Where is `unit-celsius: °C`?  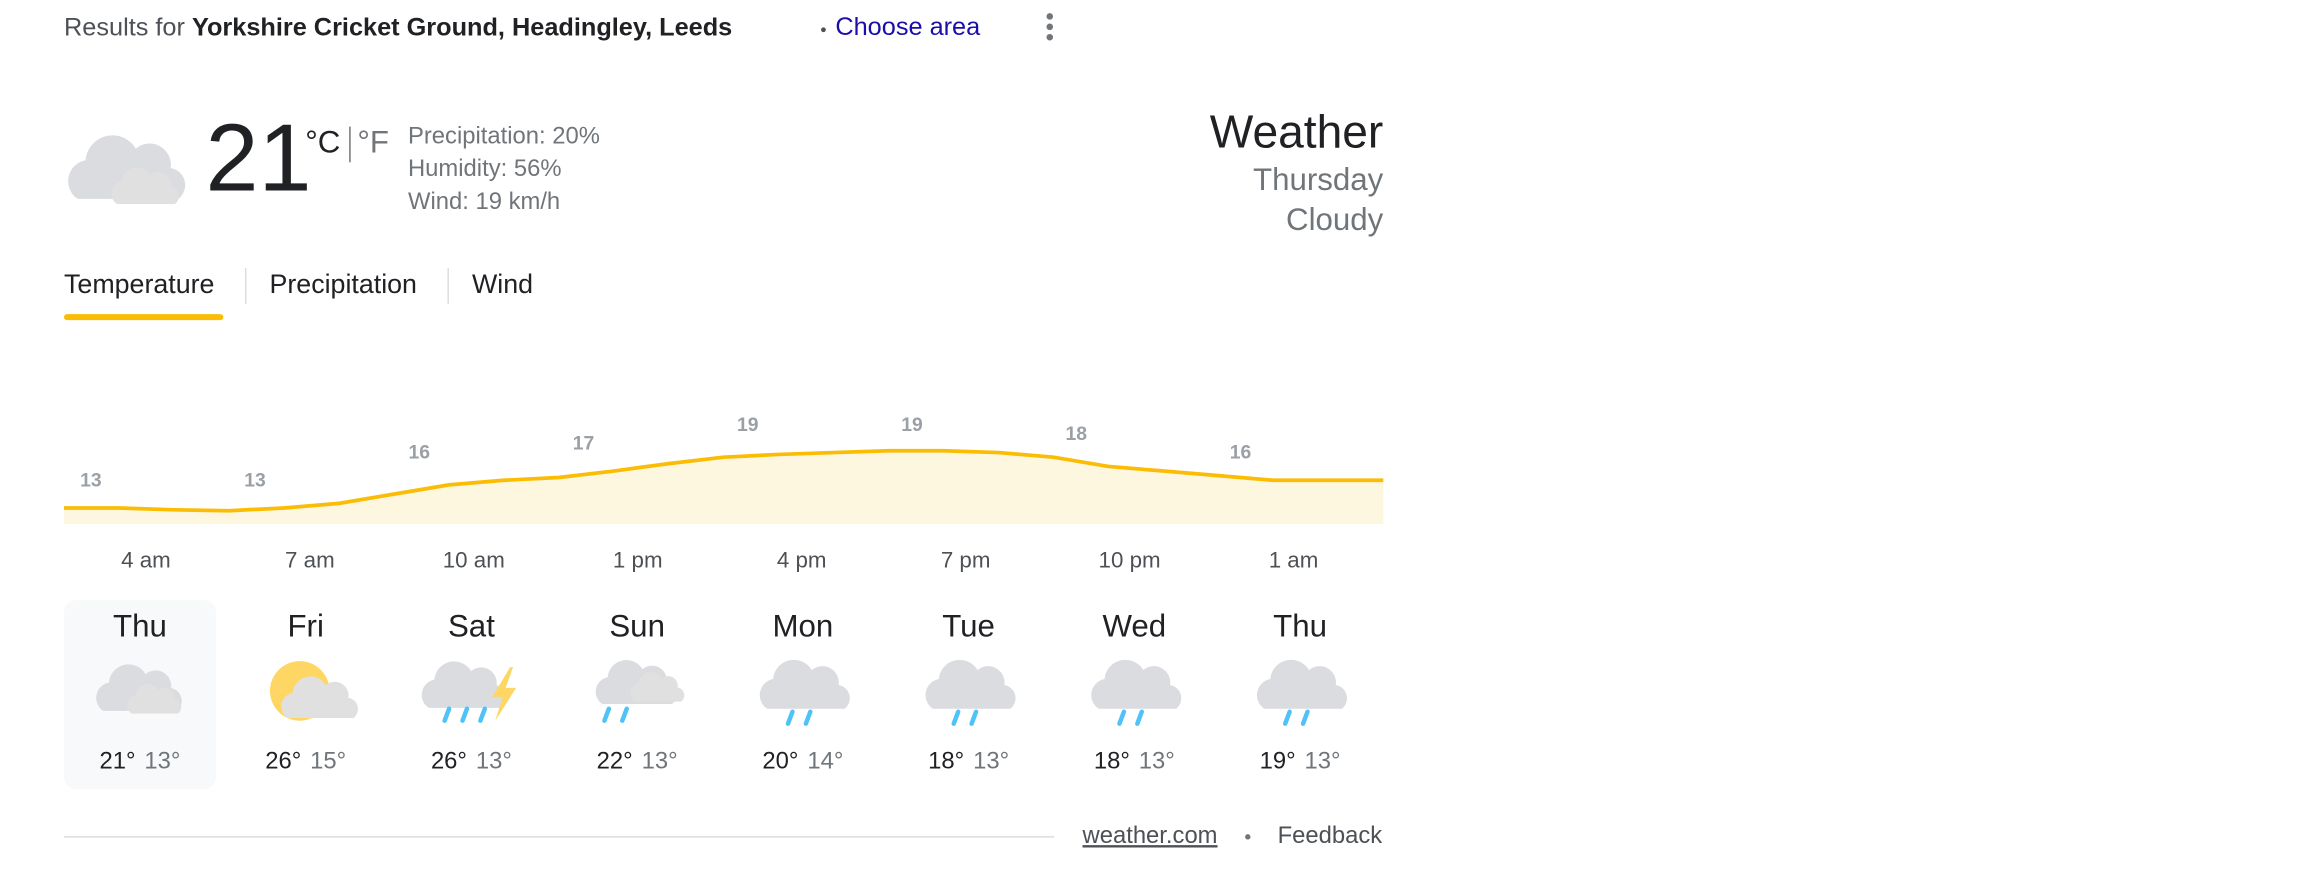
unit-celsius: °C is located at coordinates (322, 142).